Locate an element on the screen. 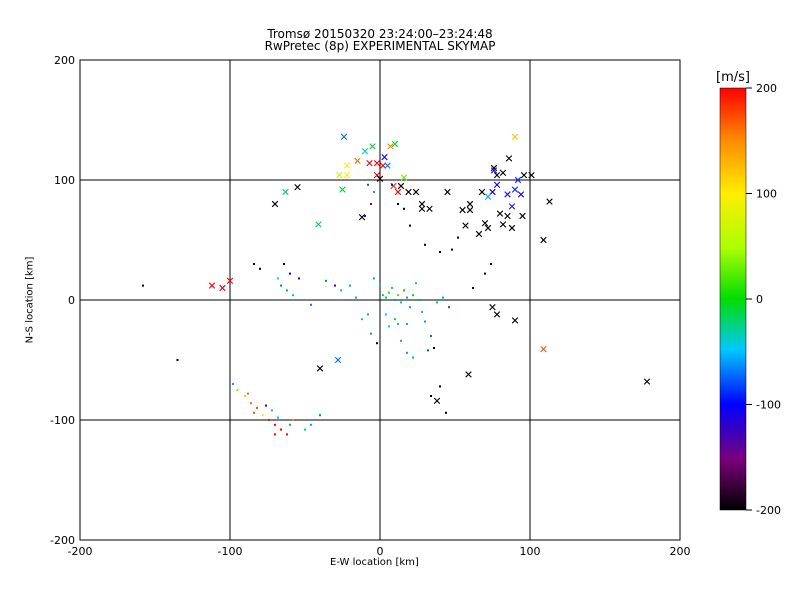 The image size is (800, 600). x-axis-label: E-W location [km] is located at coordinates (374, 562).